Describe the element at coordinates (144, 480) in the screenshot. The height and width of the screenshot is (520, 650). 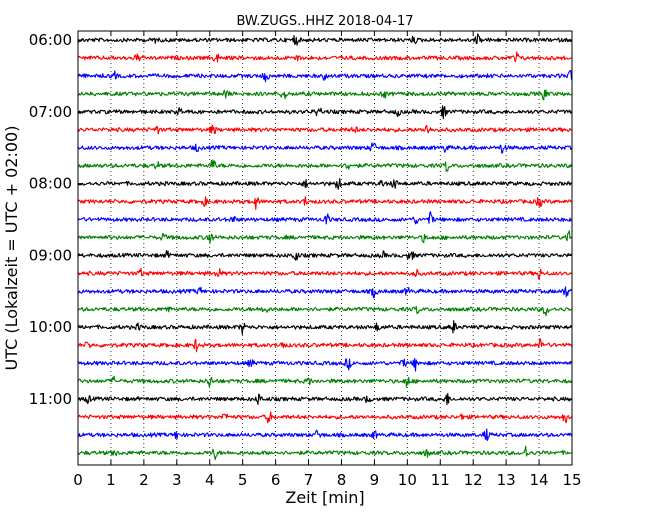
I see `x-tick-label: 2` at that location.